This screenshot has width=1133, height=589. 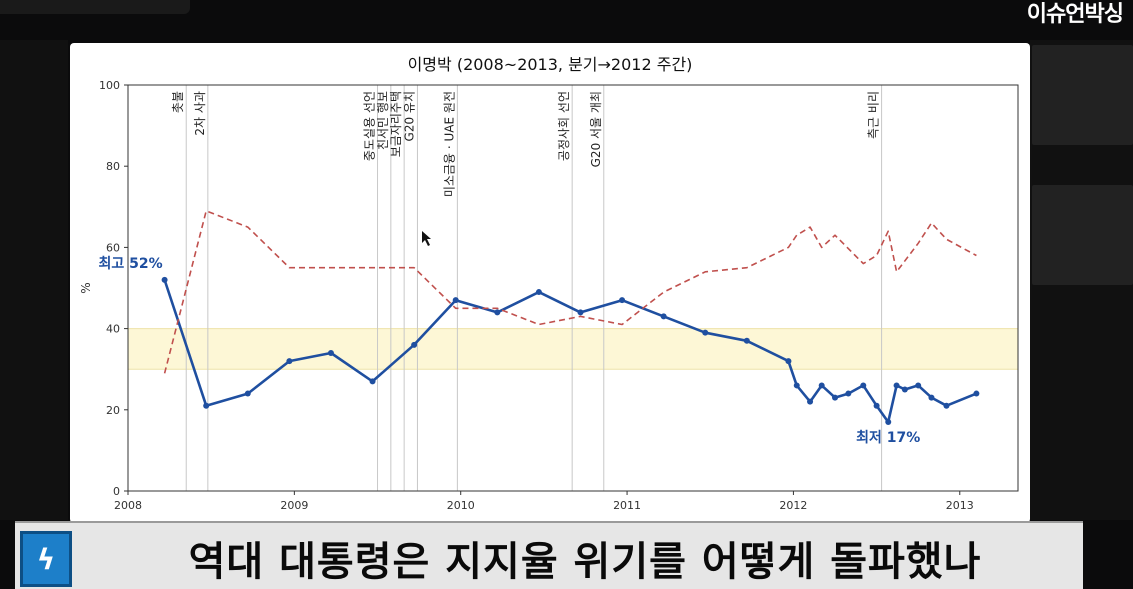 What do you see at coordinates (426, 238) in the screenshot?
I see `mouse-cursor-icon` at bounding box center [426, 238].